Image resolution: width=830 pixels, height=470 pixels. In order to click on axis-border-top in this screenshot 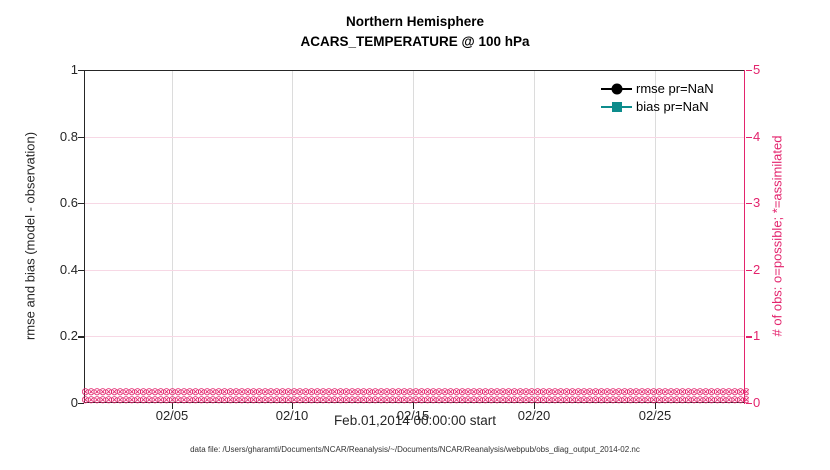, I will do `click(415, 71)`.